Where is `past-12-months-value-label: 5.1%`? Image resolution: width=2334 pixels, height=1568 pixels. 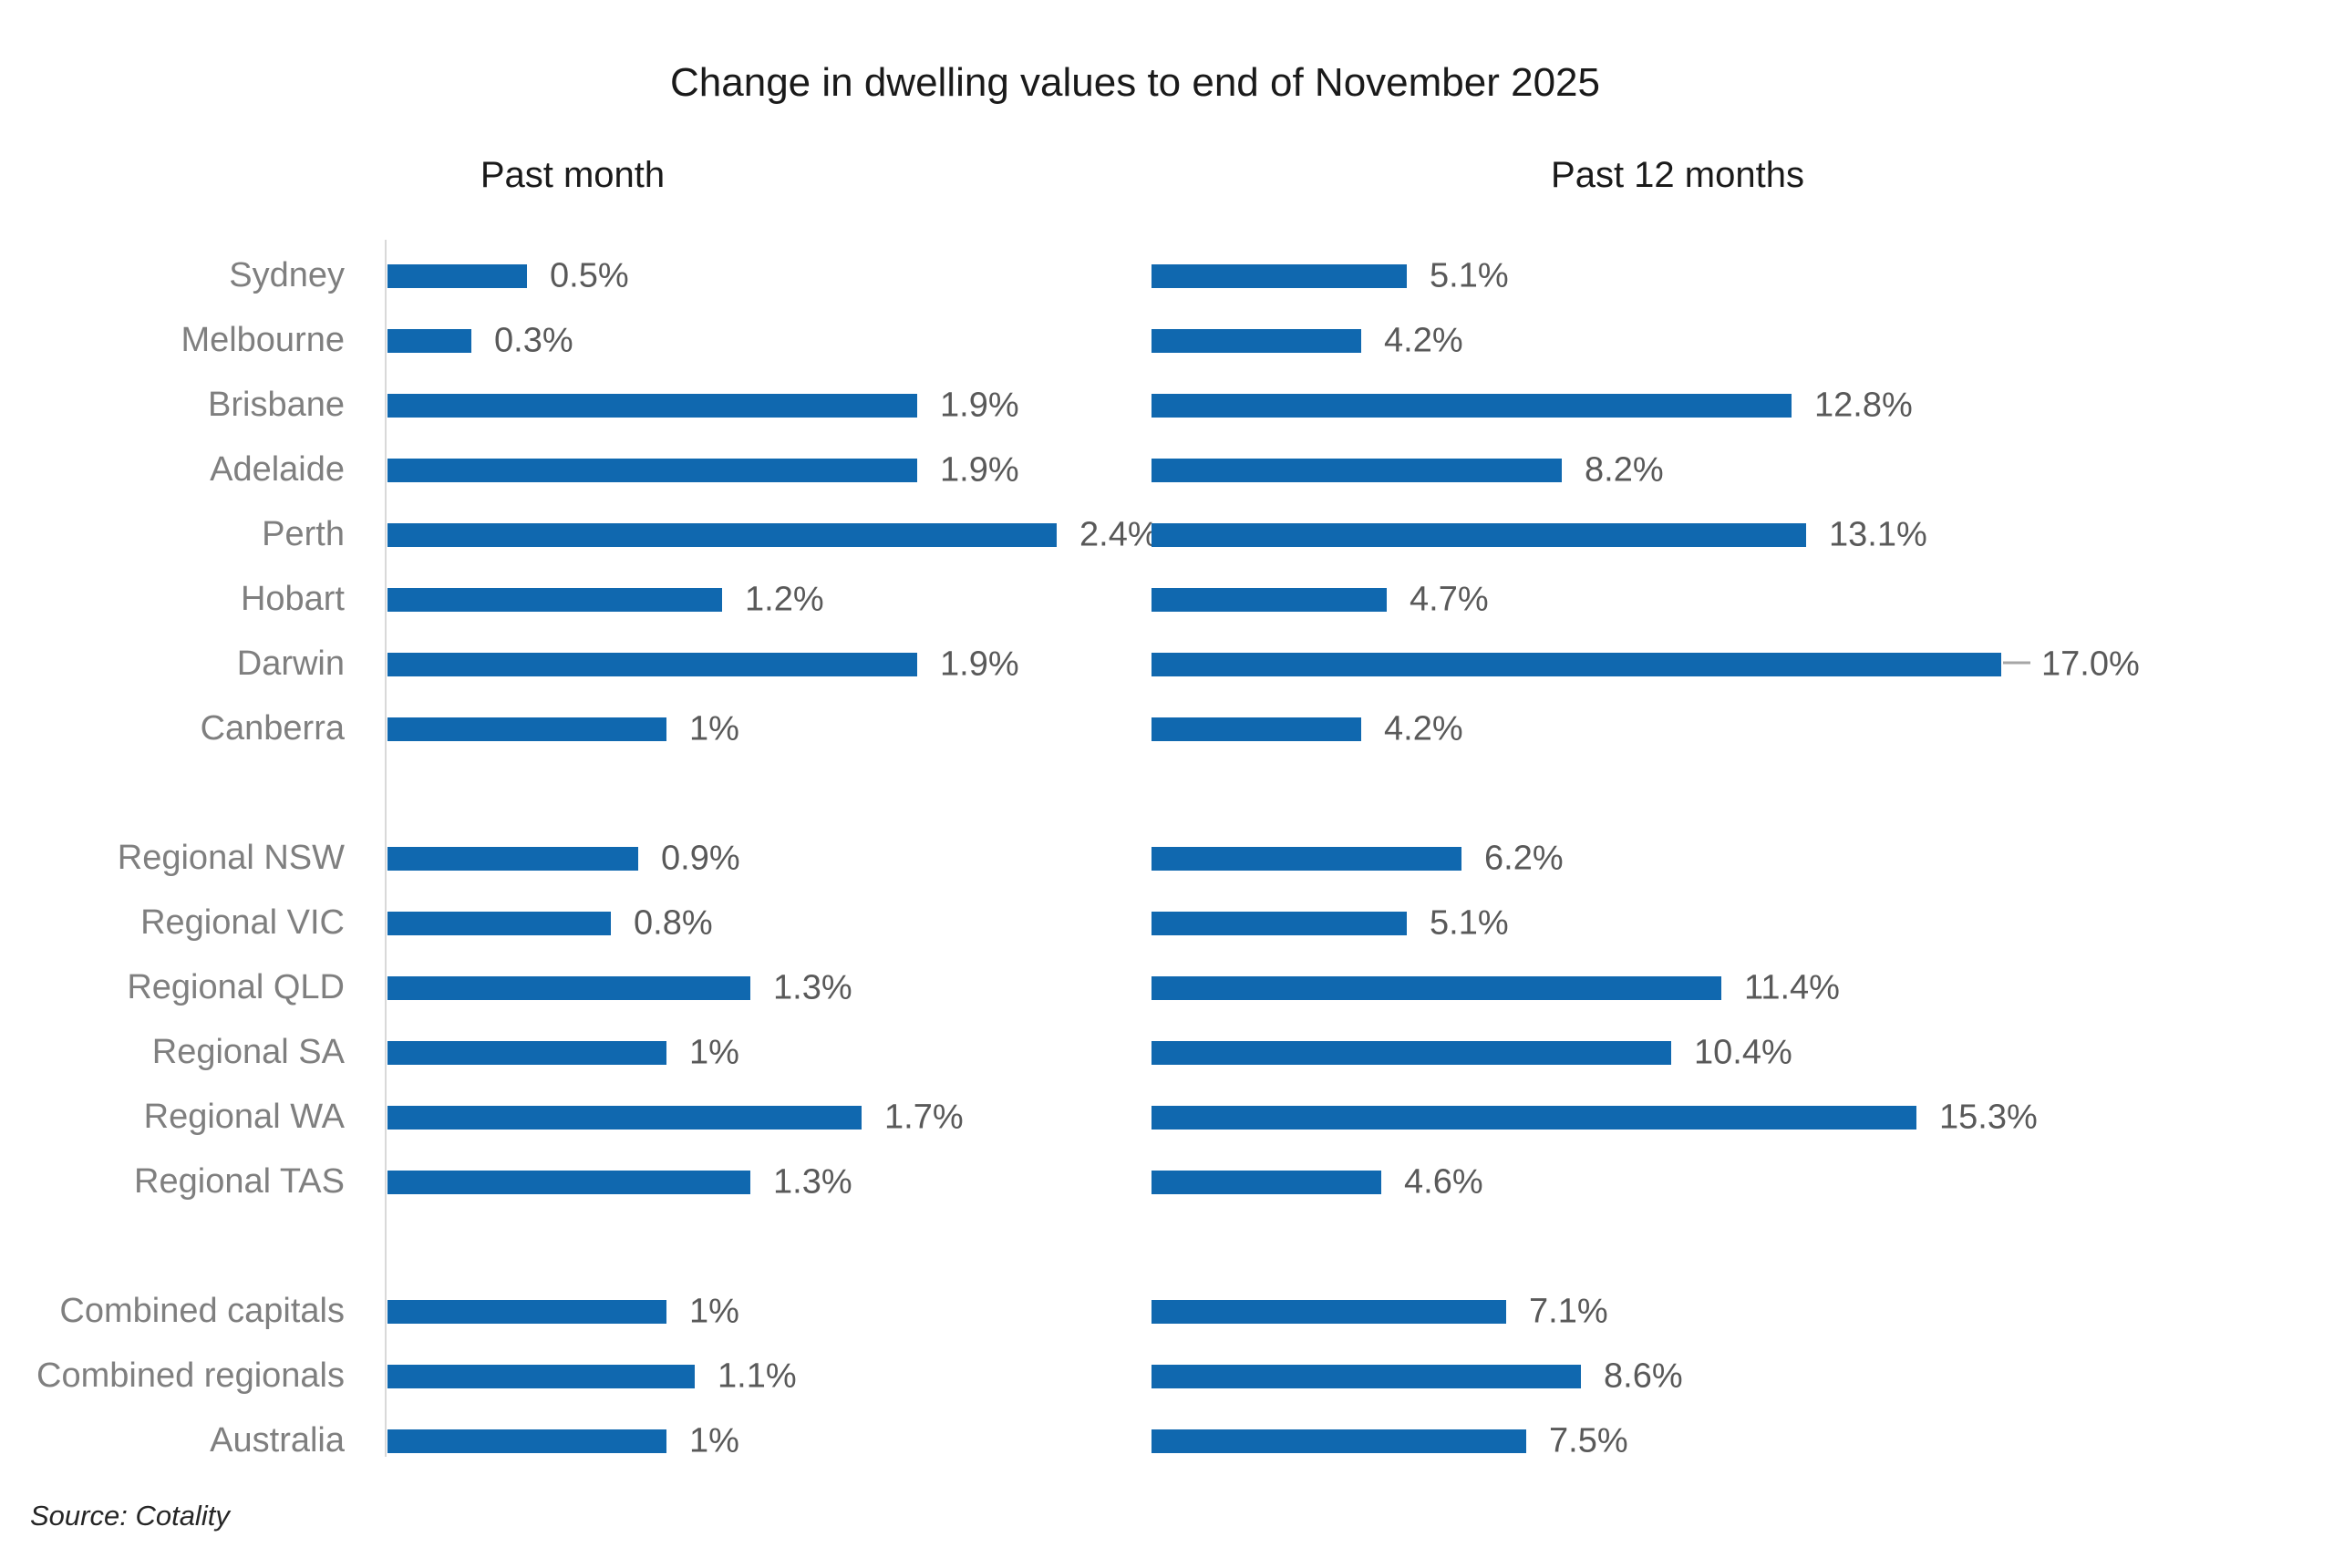
past-12-months-value-label: 5.1% is located at coordinates (1469, 275).